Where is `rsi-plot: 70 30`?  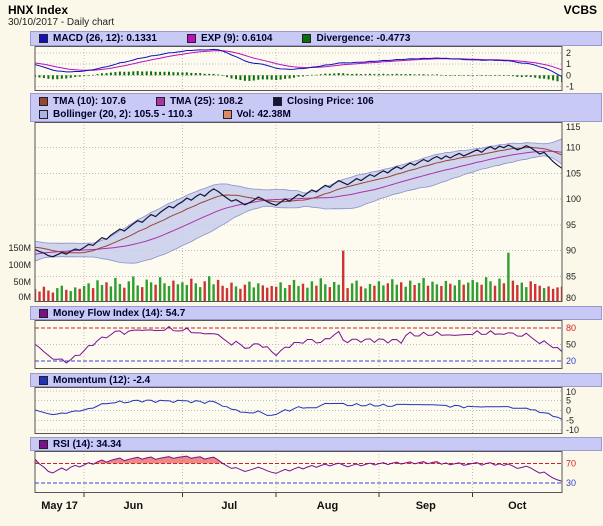 rsi-plot: 70 30 is located at coordinates (305, 472).